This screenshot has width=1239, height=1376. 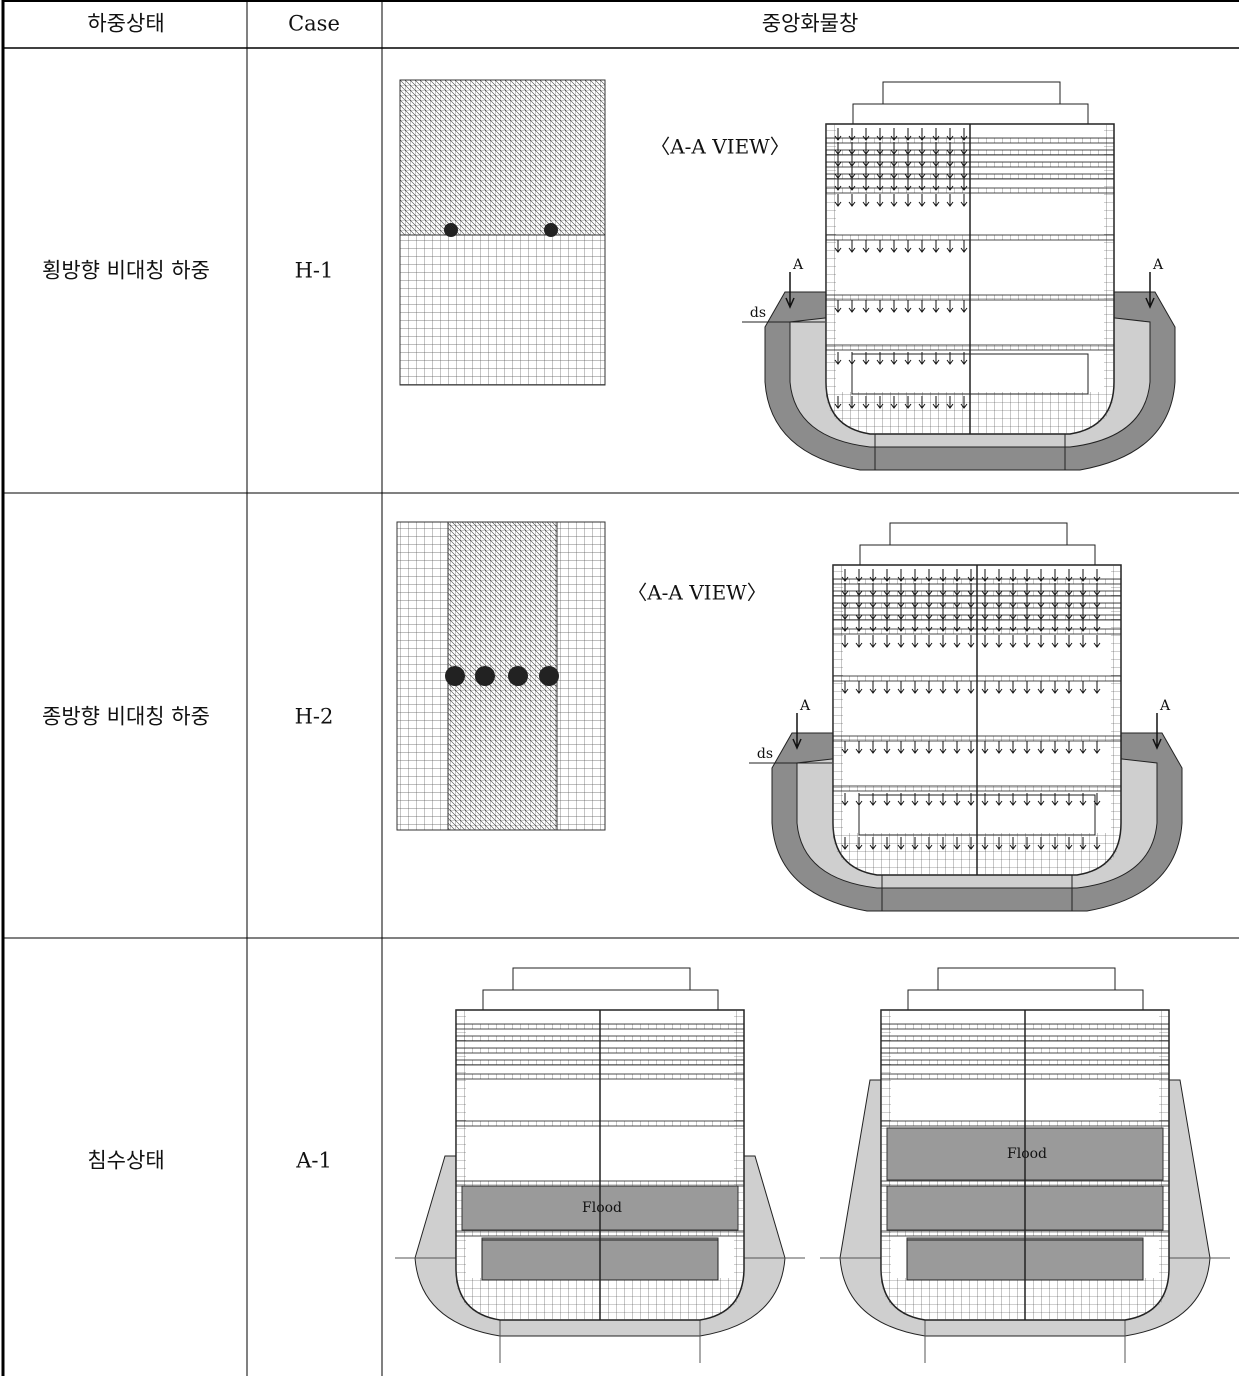 I want to click on view-label: 〈A-A VIEW〉, so click(x=697, y=593).